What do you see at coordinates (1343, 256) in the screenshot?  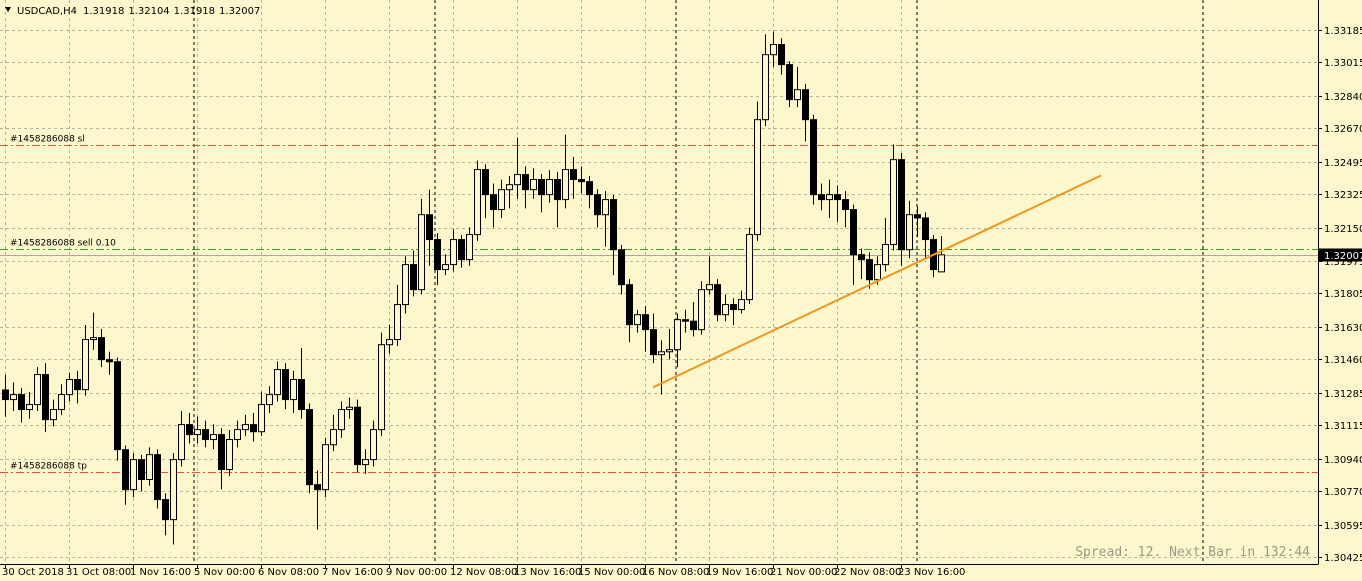 I see `price-box-label: 1.32007` at bounding box center [1343, 256].